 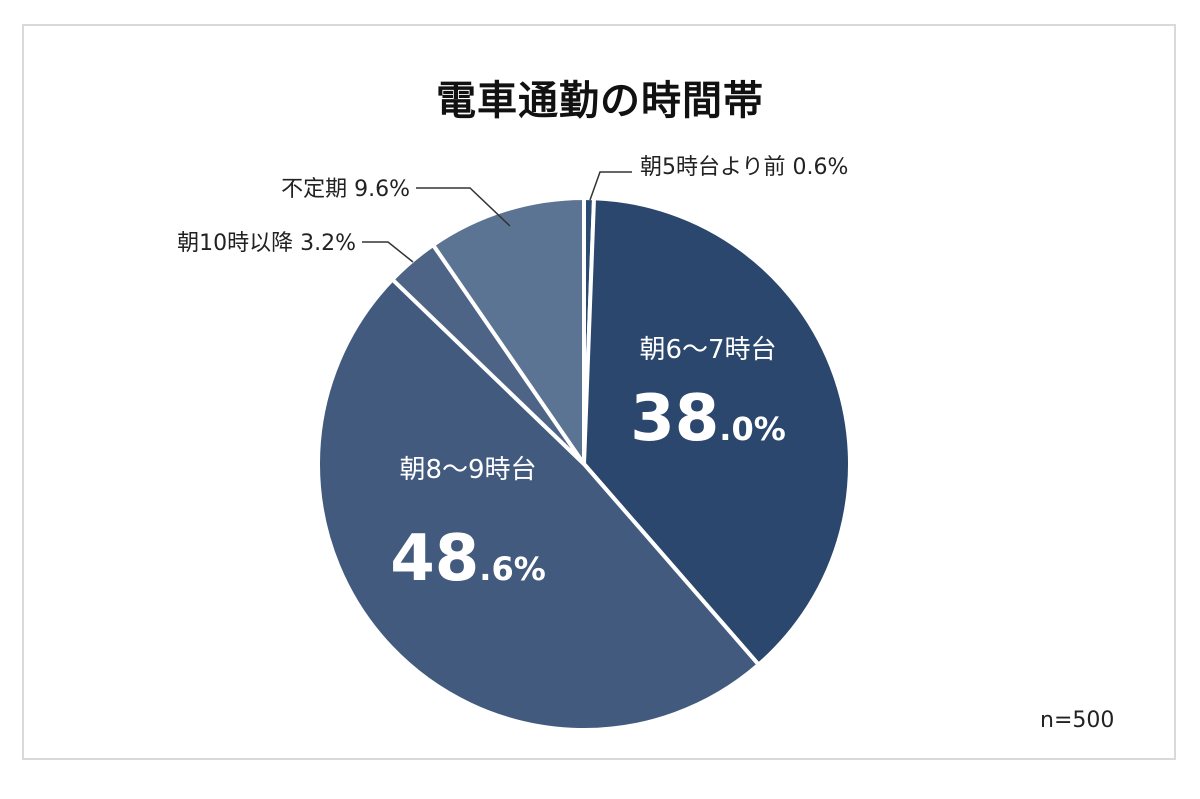 What do you see at coordinates (707, 350) in the screenshot?
I see `slice-label: 朝6～7時台` at bounding box center [707, 350].